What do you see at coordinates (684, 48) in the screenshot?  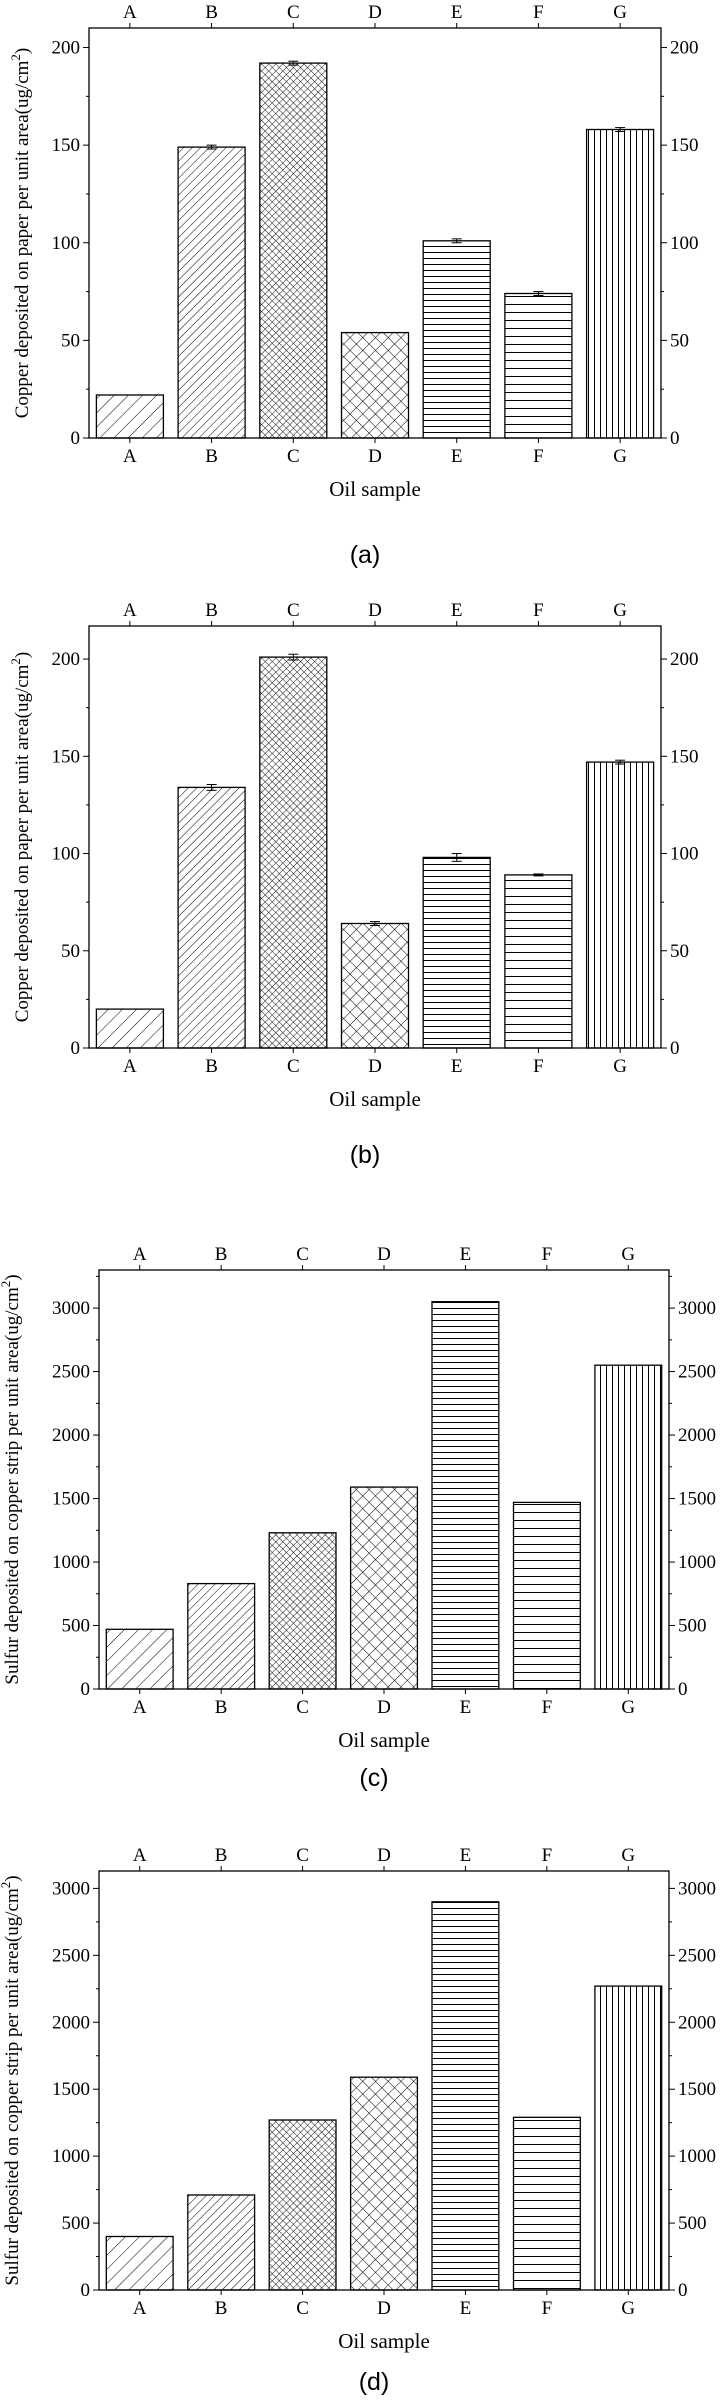 I see `y-tick-label-right: 200` at bounding box center [684, 48].